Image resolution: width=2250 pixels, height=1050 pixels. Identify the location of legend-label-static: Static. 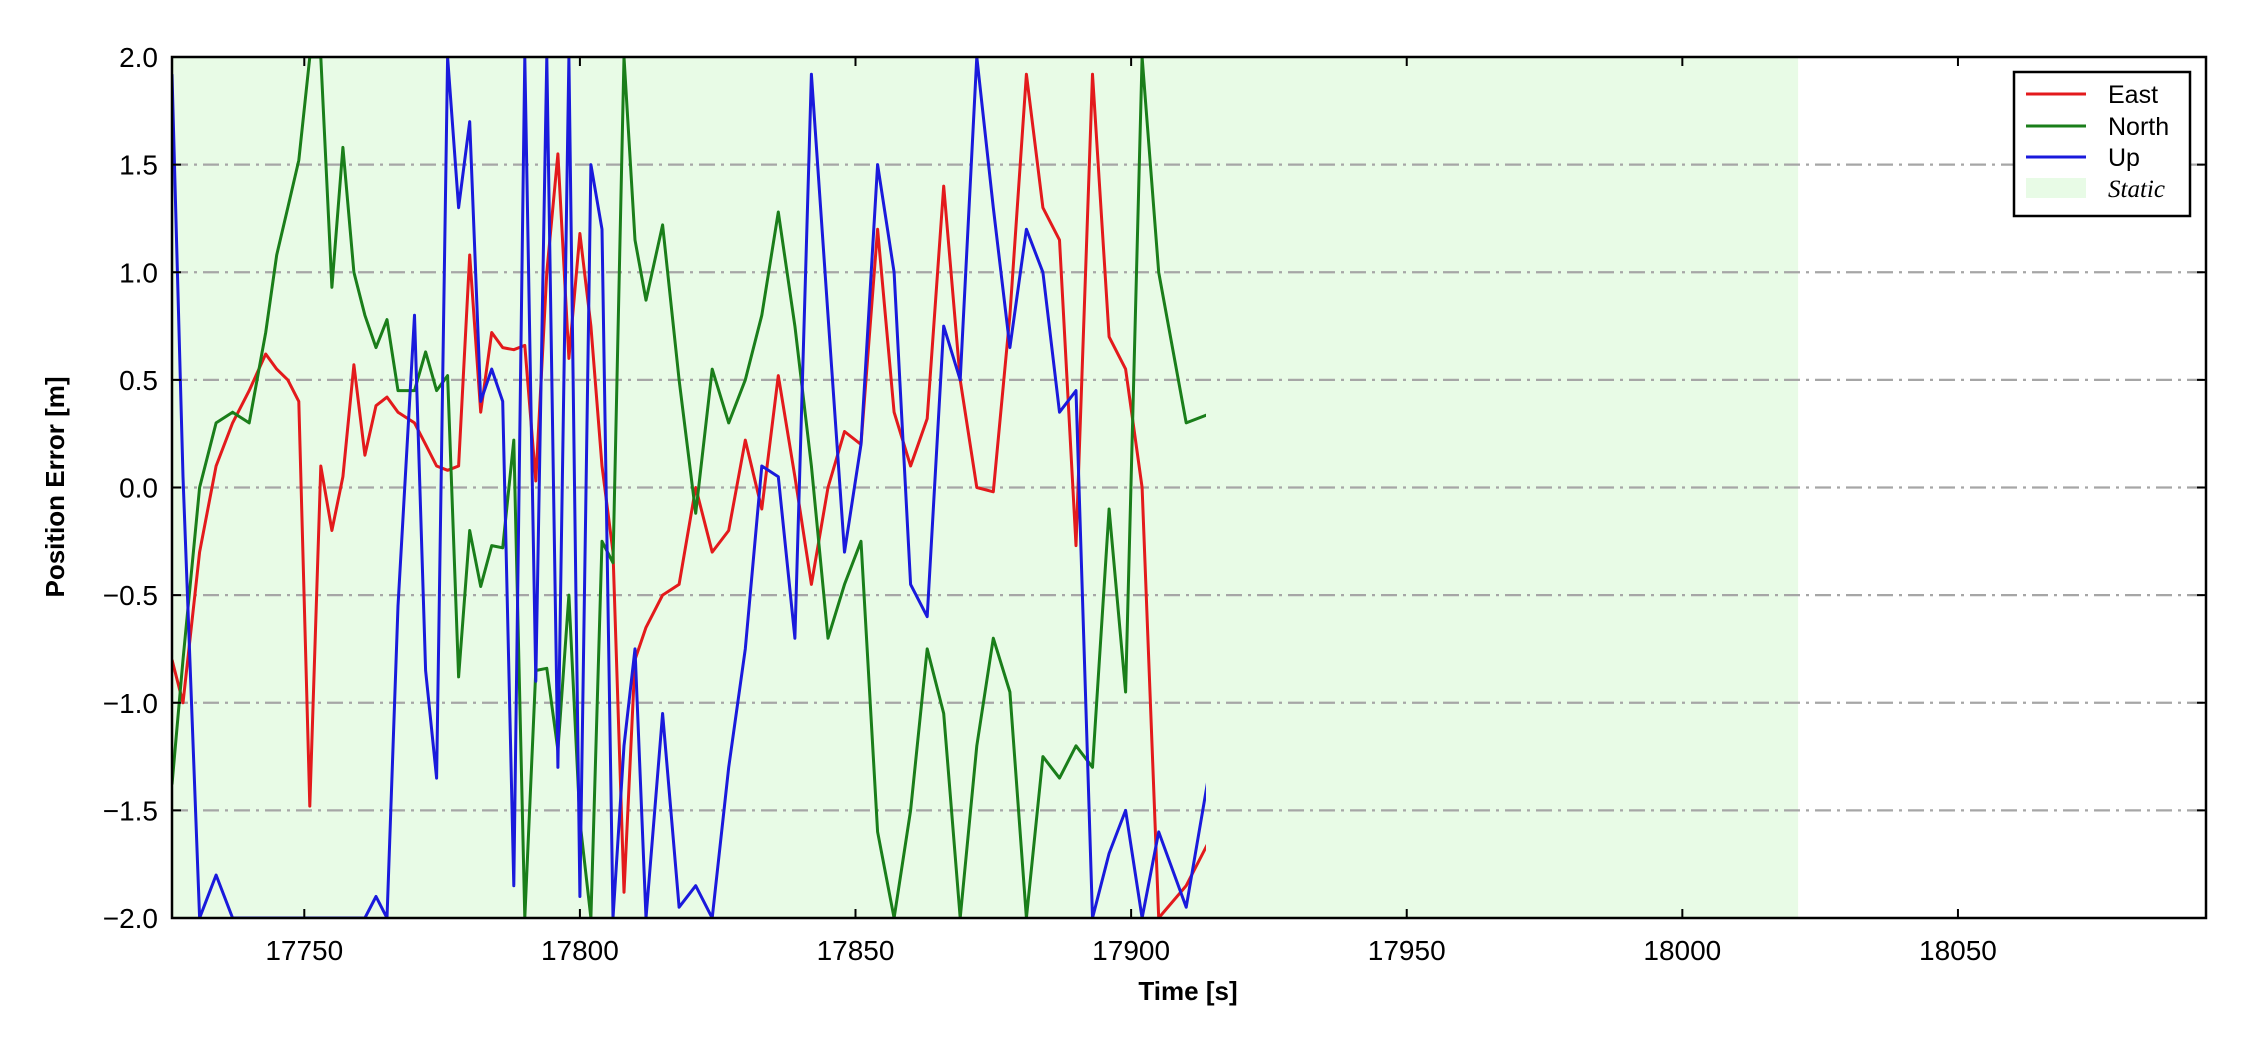
(2136, 189).